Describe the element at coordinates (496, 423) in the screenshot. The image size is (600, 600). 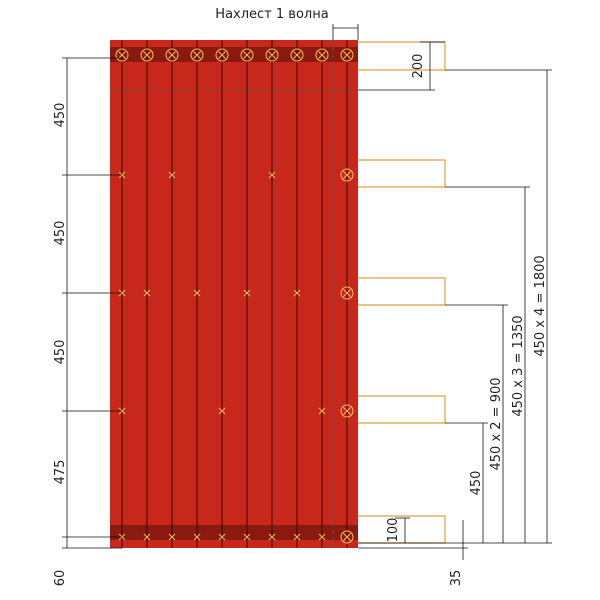
I see `dim-label: 450 x 2 = 900` at that location.